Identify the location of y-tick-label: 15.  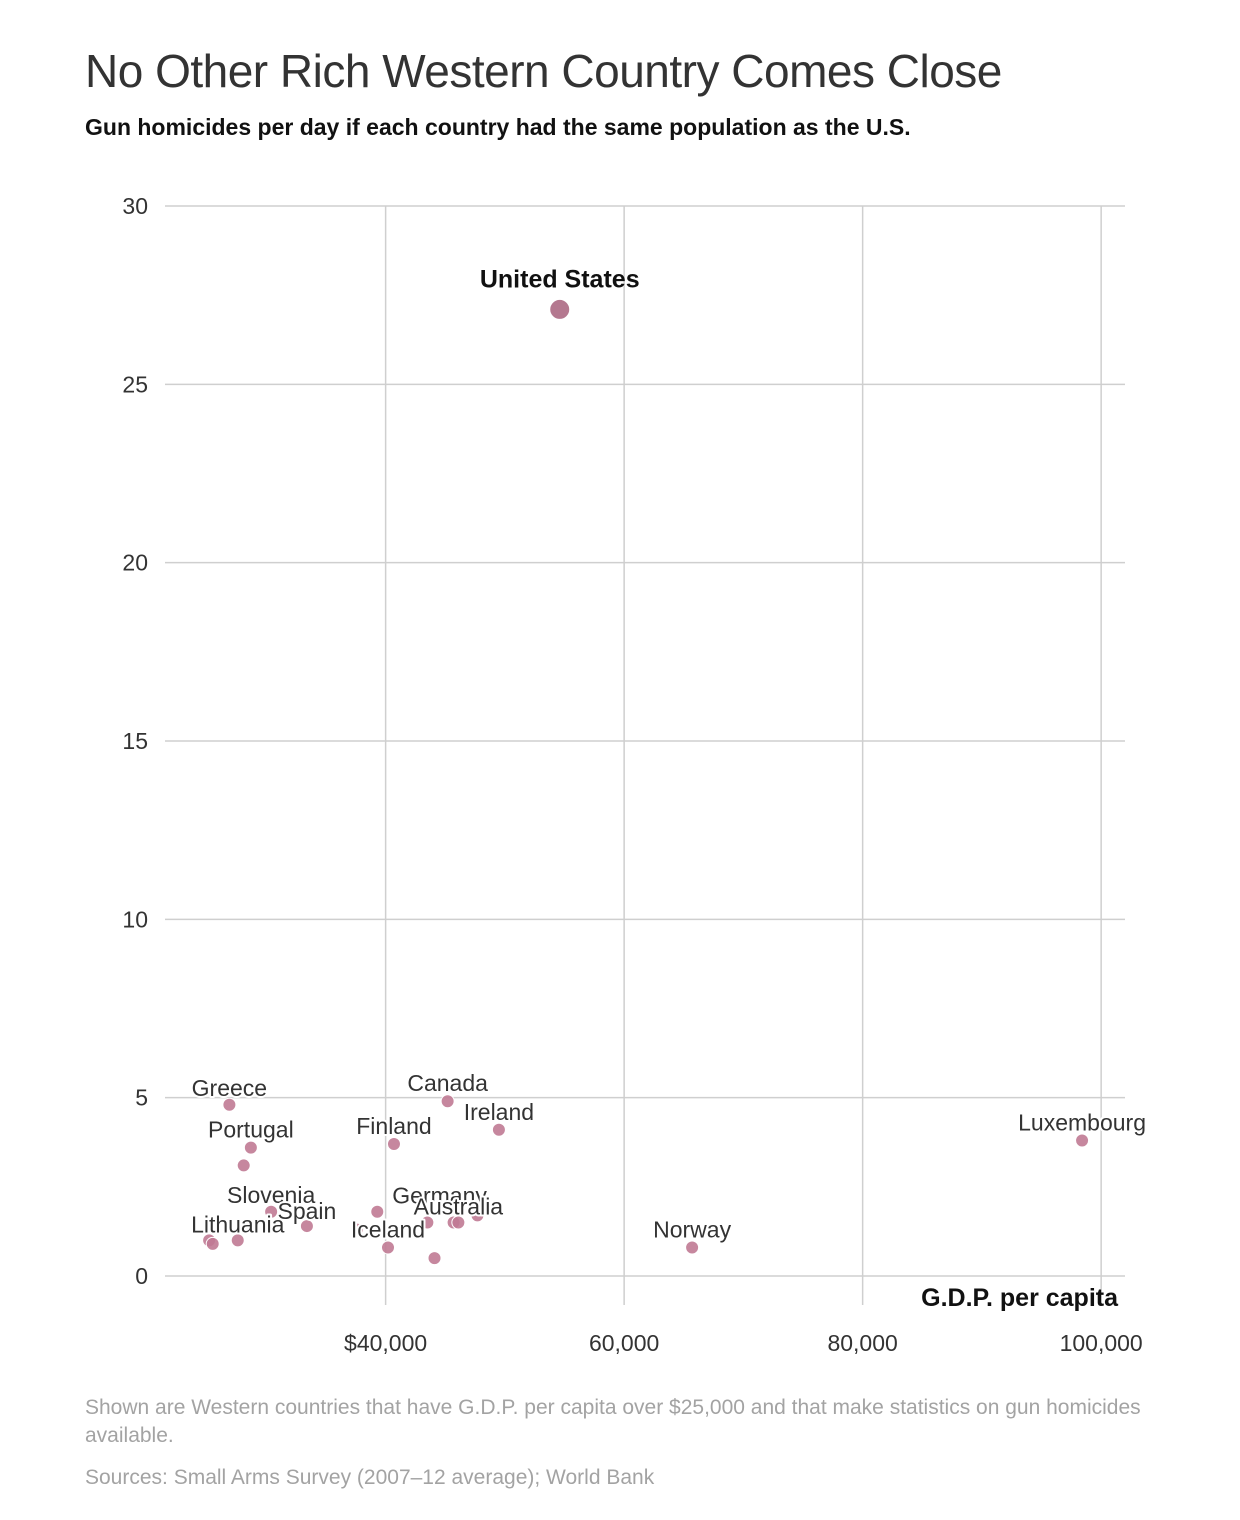
(135, 741).